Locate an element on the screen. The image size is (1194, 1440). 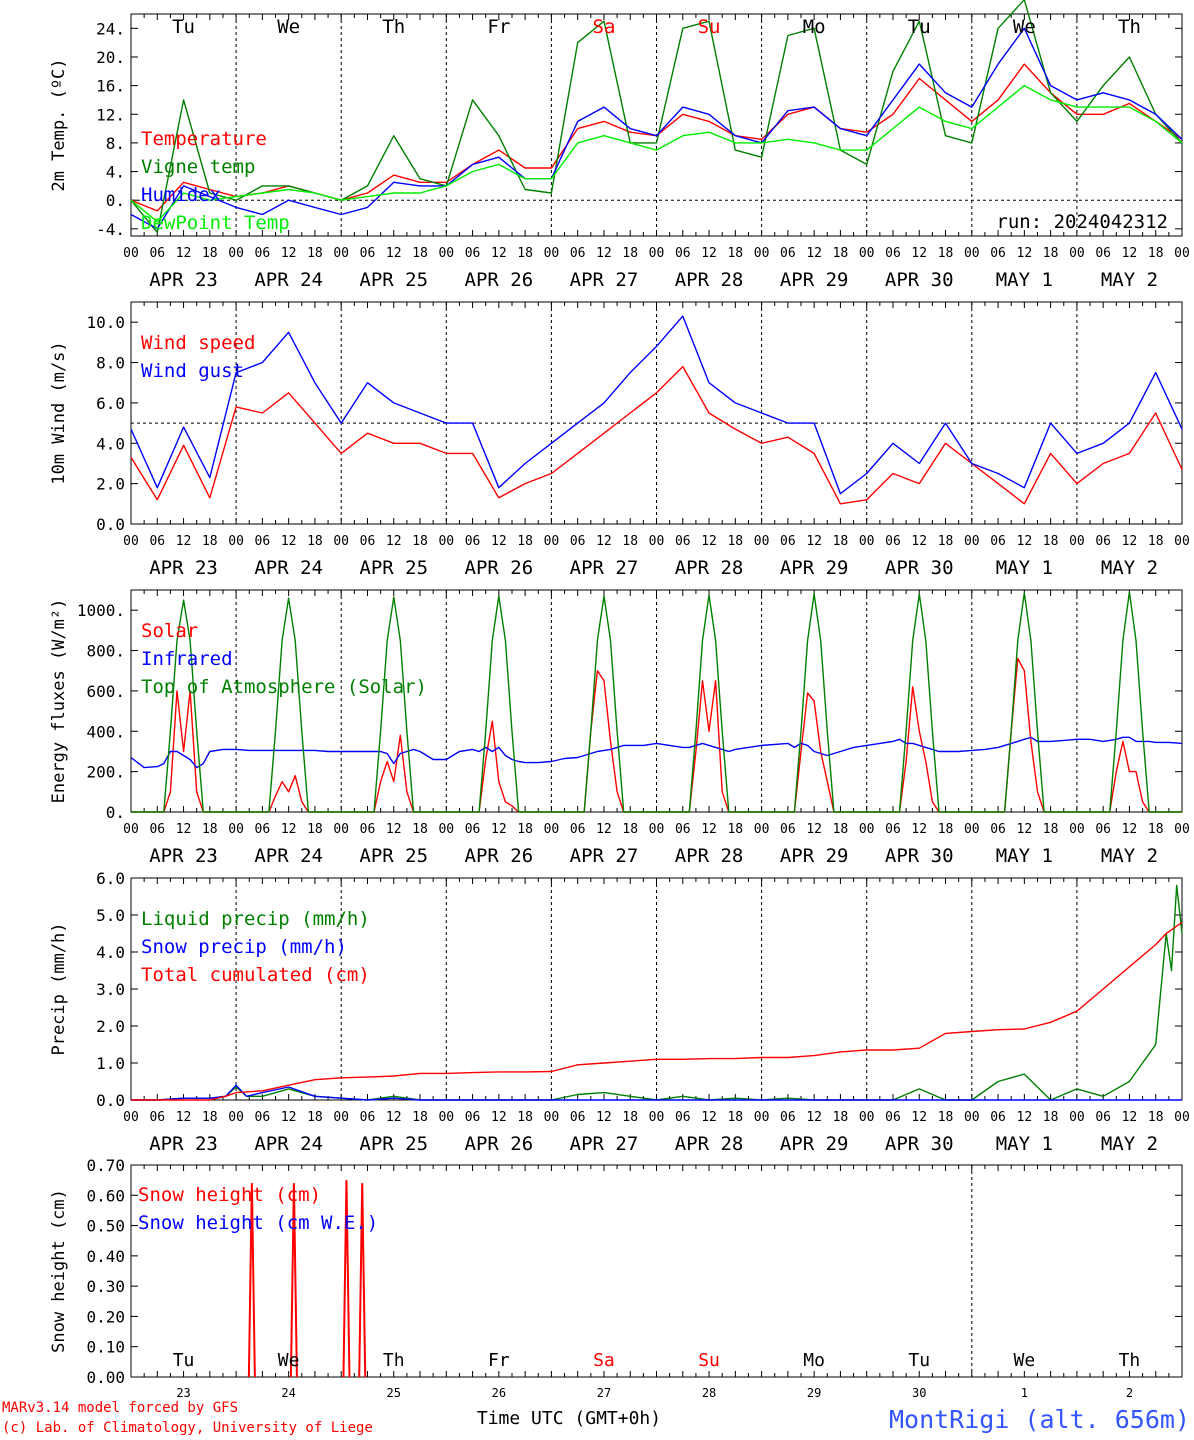
legend-entry: Vigne temp is located at coordinates (198, 167).